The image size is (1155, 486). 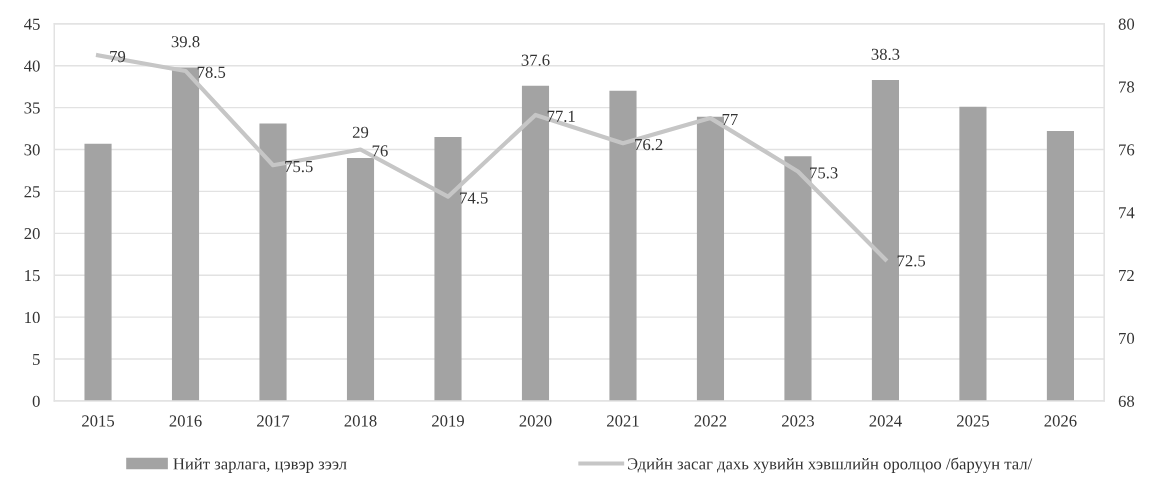 I want to click on data-label: 72.5, so click(x=911, y=261).